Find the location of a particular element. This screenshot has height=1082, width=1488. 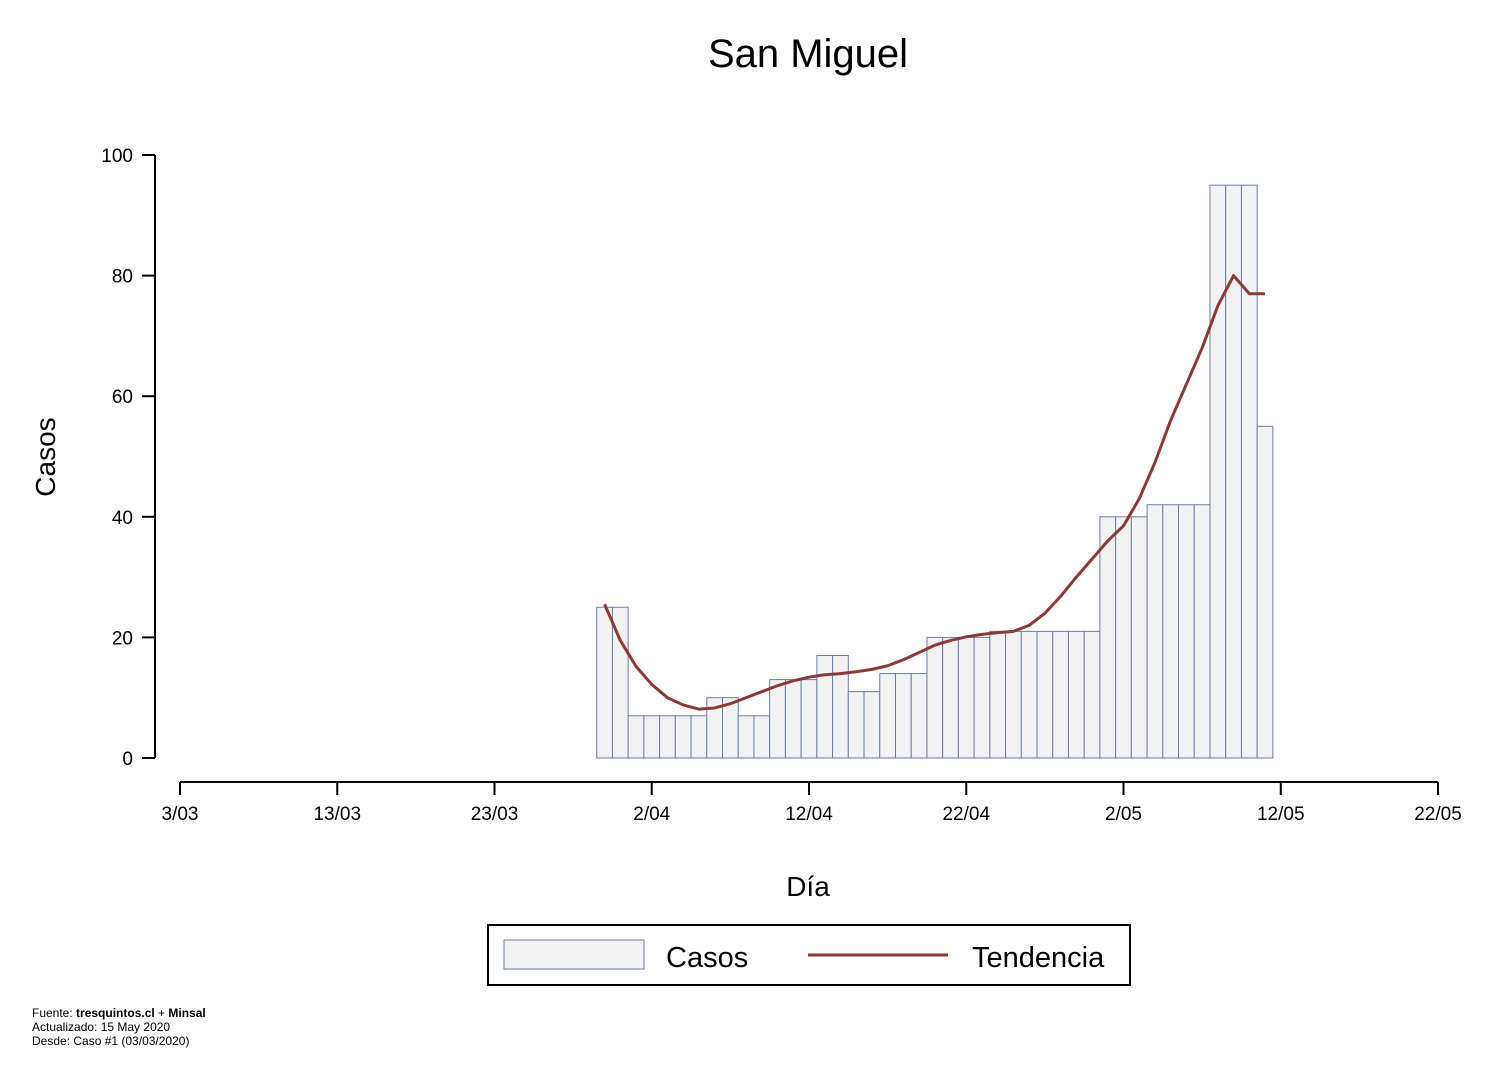

y-axis-label: Casos is located at coordinates (45, 456).